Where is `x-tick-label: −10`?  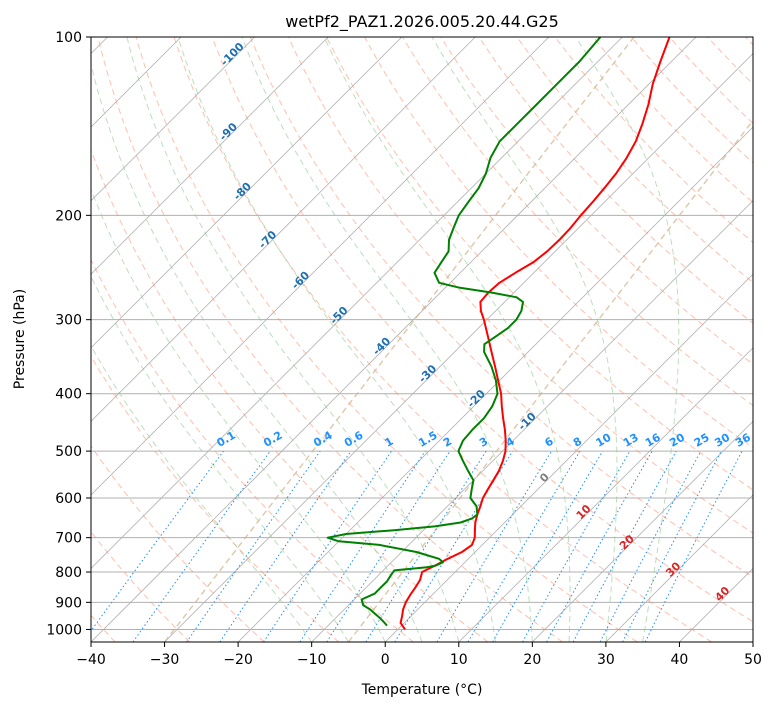 x-tick-label: −10 is located at coordinates (312, 660).